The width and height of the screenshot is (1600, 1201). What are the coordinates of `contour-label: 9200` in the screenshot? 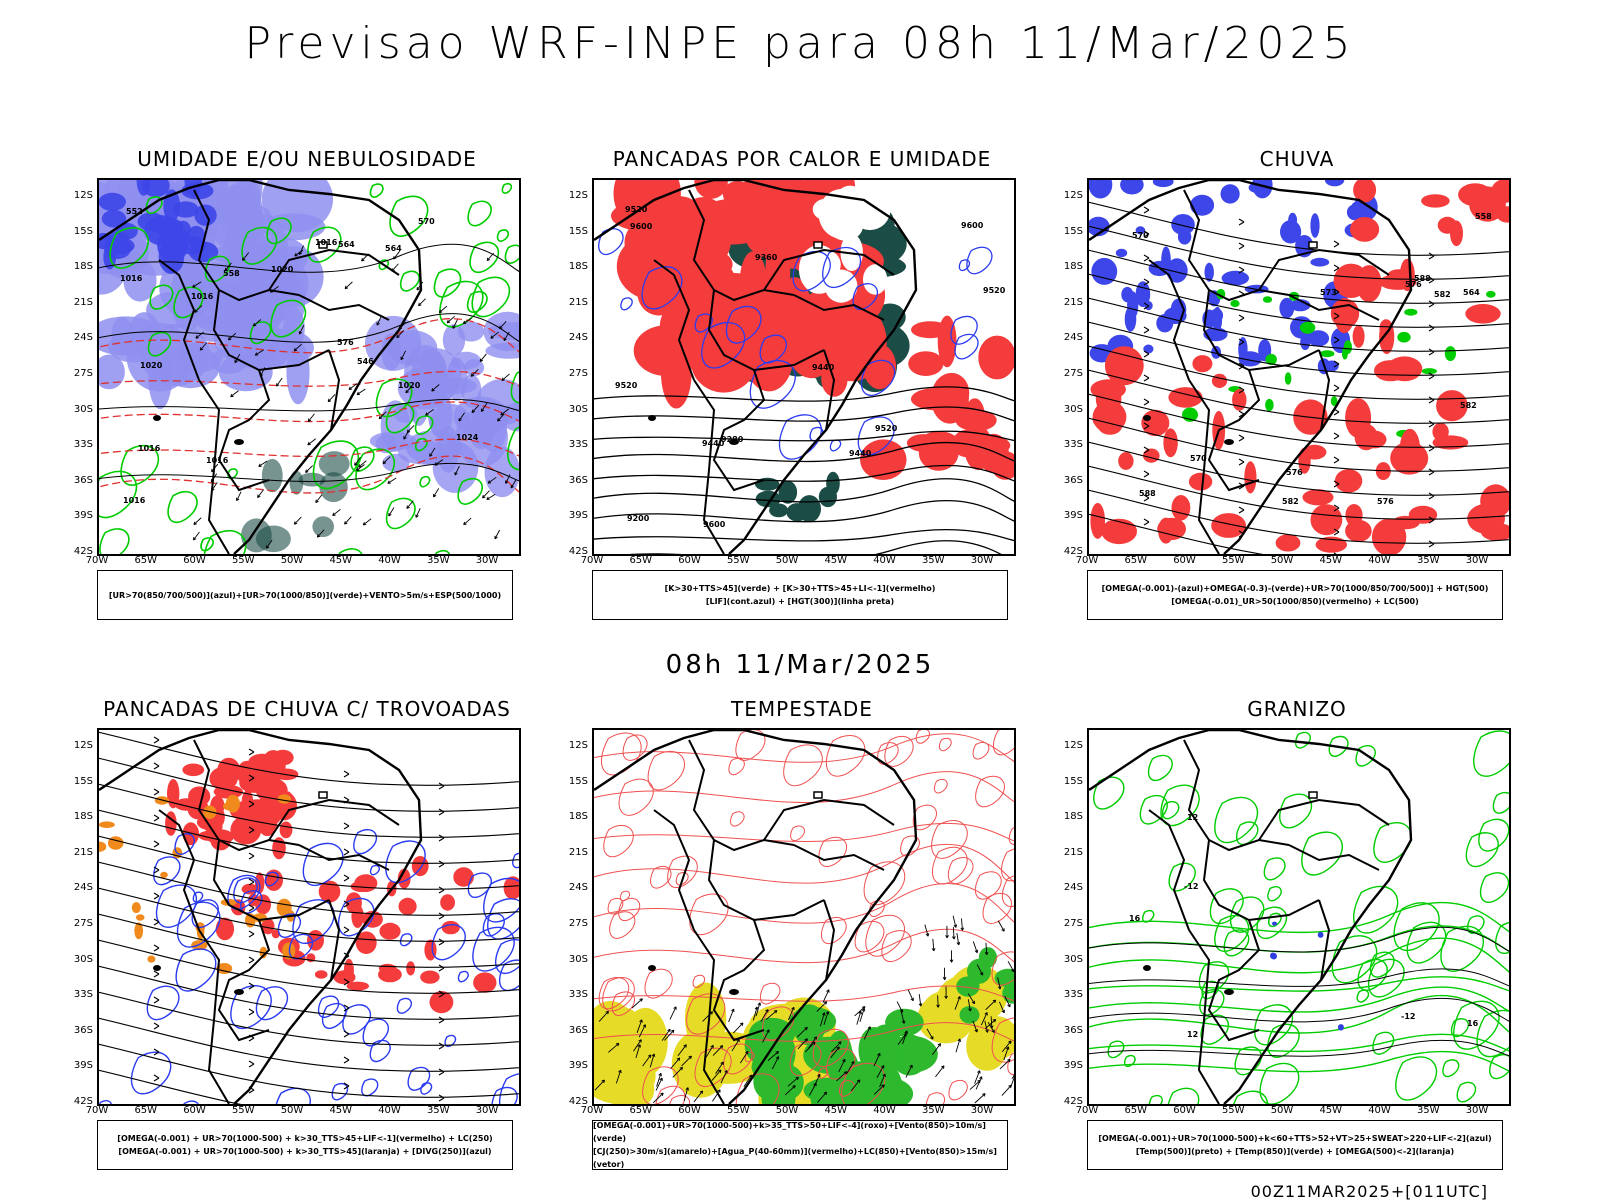 It's located at (638, 518).